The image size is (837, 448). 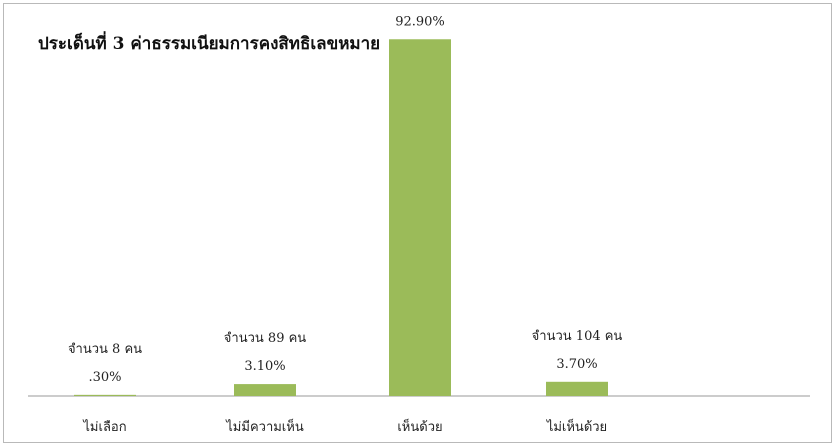 I want to click on category-label-3: ไม่เห็นด้วย, so click(x=576, y=426).